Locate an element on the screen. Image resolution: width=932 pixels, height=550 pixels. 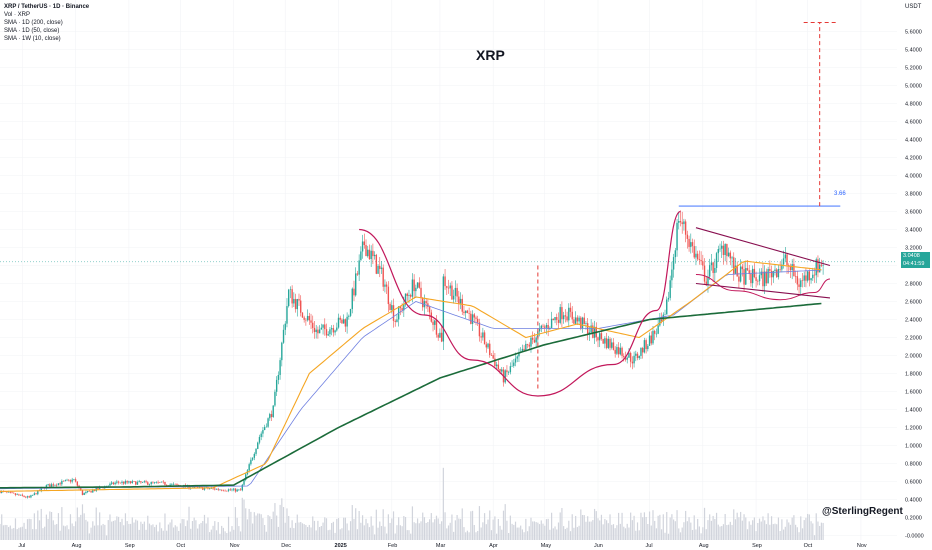
legend-sma-50: SMA · 1D (50, close) is located at coordinates (32, 31).